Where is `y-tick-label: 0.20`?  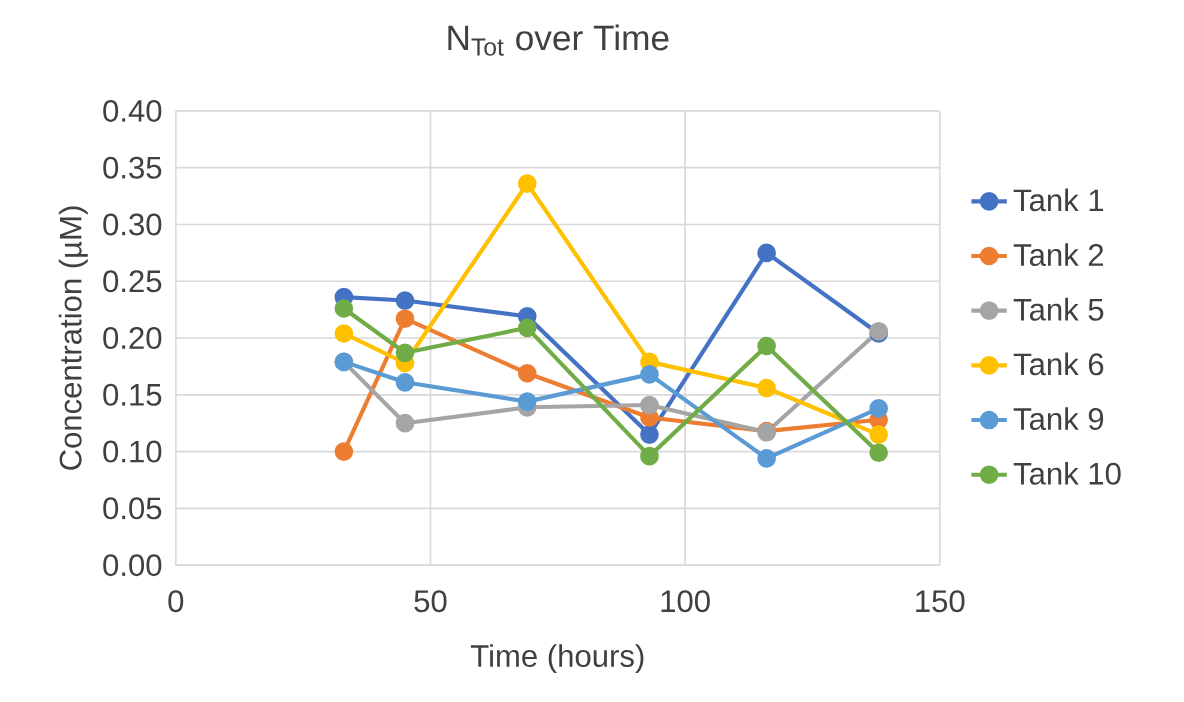
y-tick-label: 0.20 is located at coordinates (132, 338).